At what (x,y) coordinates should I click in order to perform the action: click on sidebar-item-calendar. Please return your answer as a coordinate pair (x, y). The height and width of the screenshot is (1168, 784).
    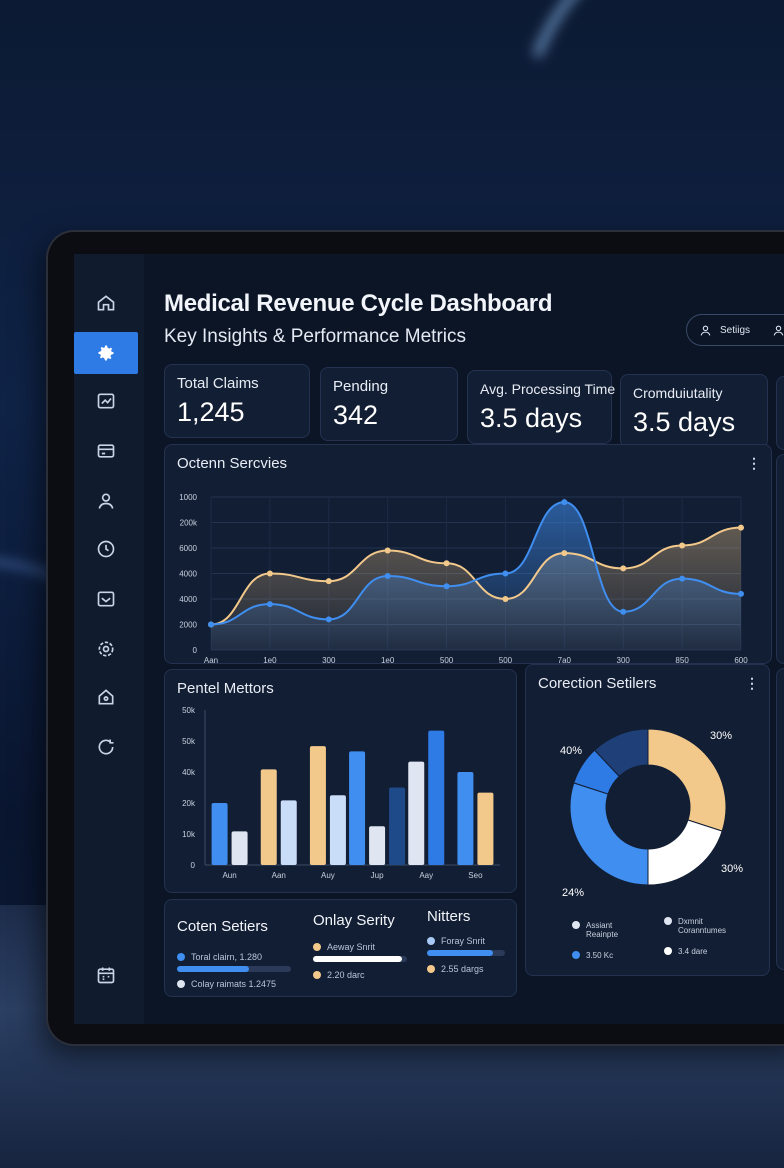
    Looking at the image, I should click on (106, 975).